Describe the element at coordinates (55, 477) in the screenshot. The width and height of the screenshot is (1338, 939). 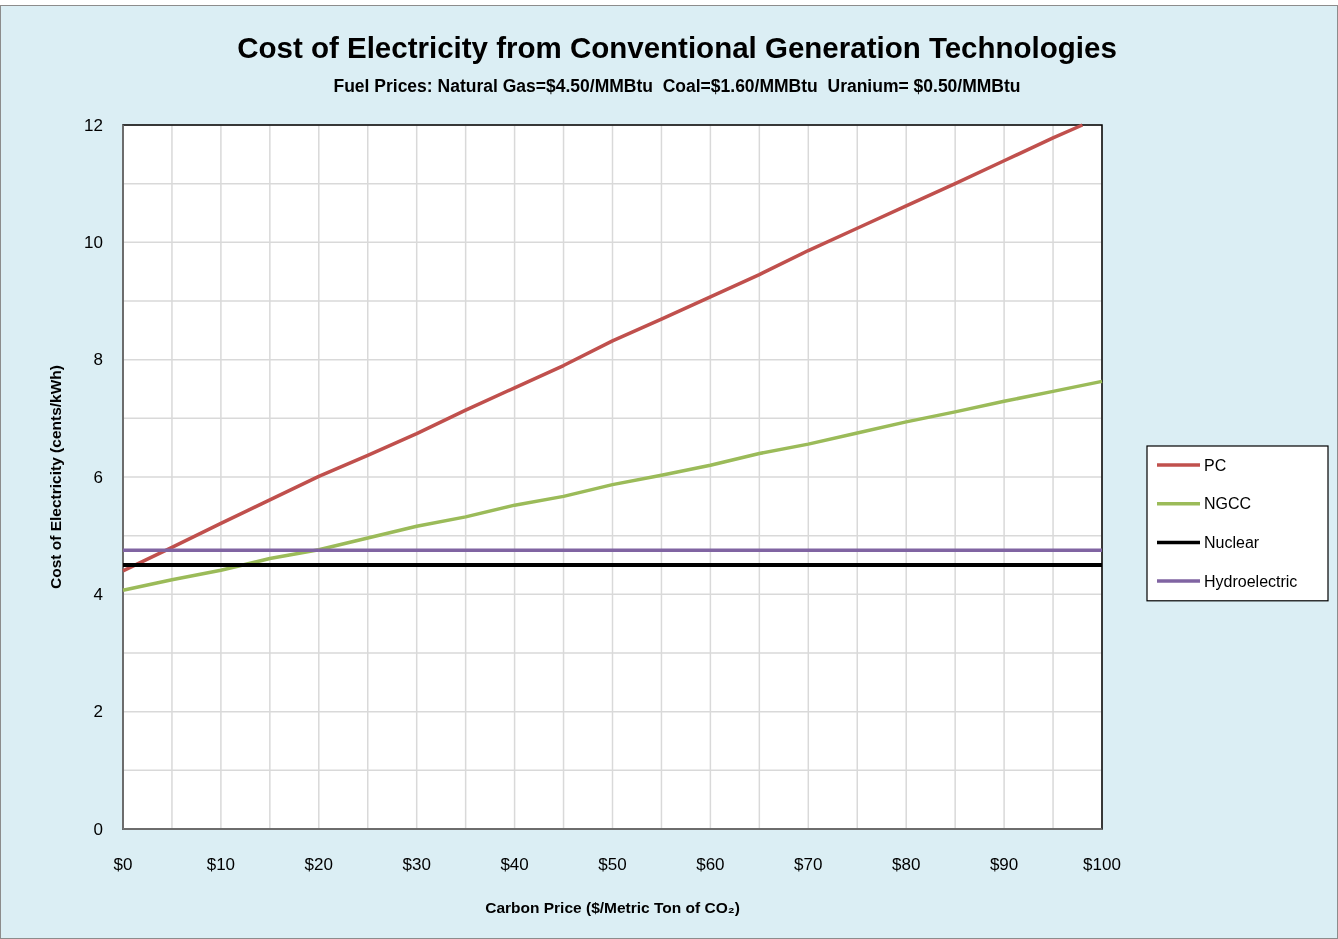
I see `y-axis-title: Cost of Electricity (cents/kWh)` at that location.